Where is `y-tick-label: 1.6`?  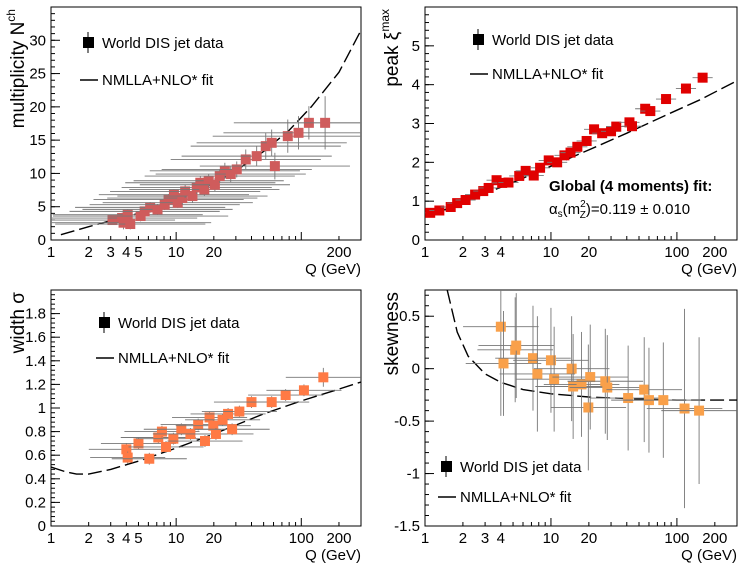
y-tick-label: 1.6 is located at coordinates (35, 337).